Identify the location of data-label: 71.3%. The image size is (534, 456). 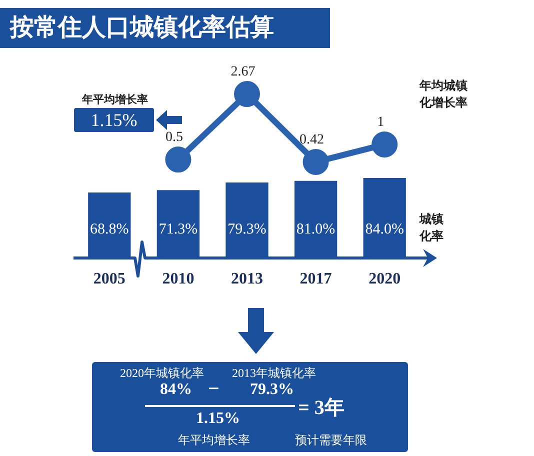
(178, 230).